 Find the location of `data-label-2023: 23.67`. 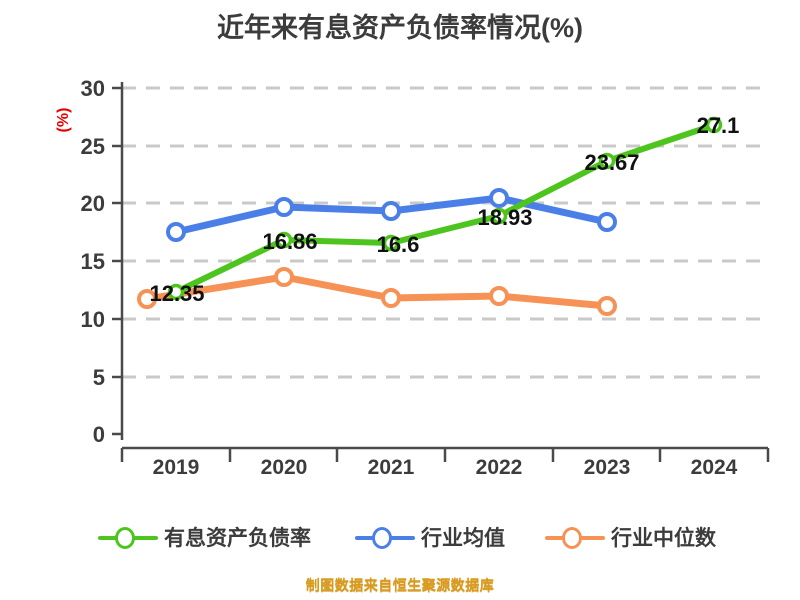

data-label-2023: 23.67 is located at coordinates (611, 162).